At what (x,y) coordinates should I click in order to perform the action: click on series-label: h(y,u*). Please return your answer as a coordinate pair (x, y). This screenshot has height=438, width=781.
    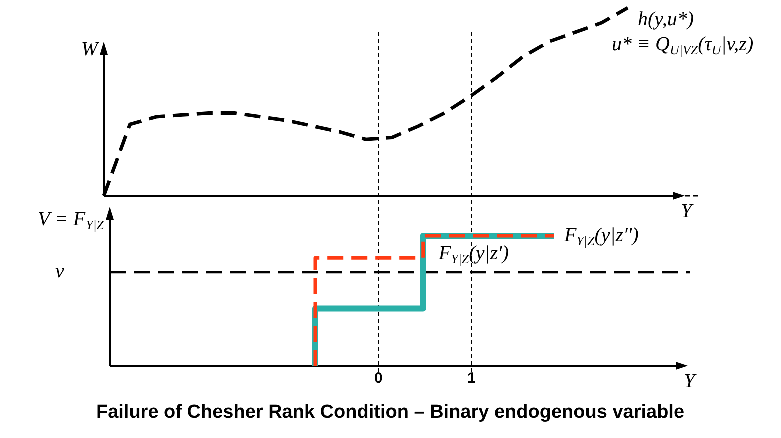
    Looking at the image, I should click on (666, 19).